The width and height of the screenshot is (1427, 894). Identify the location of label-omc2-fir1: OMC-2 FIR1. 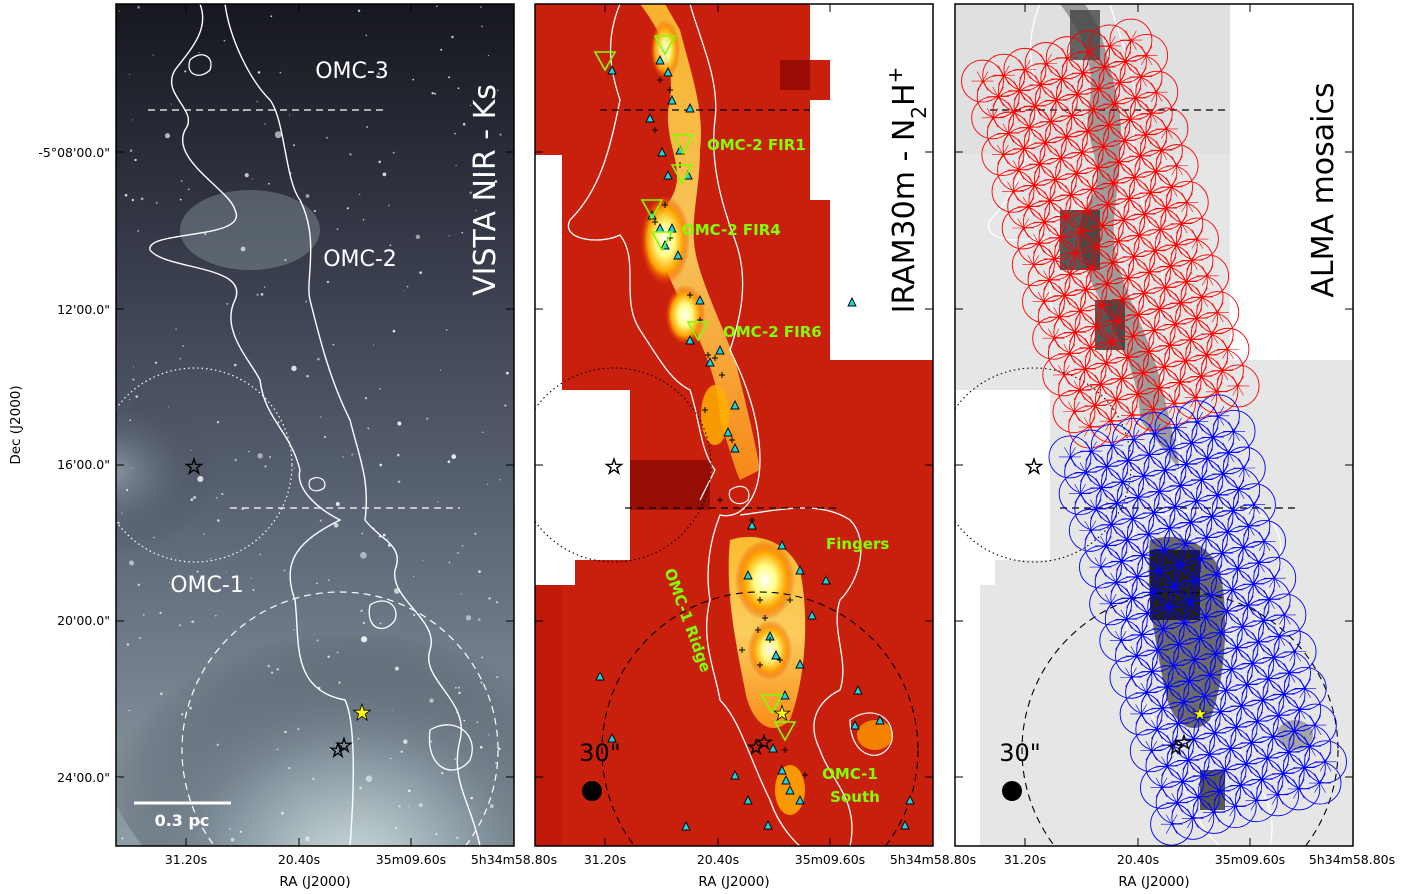
(756, 145).